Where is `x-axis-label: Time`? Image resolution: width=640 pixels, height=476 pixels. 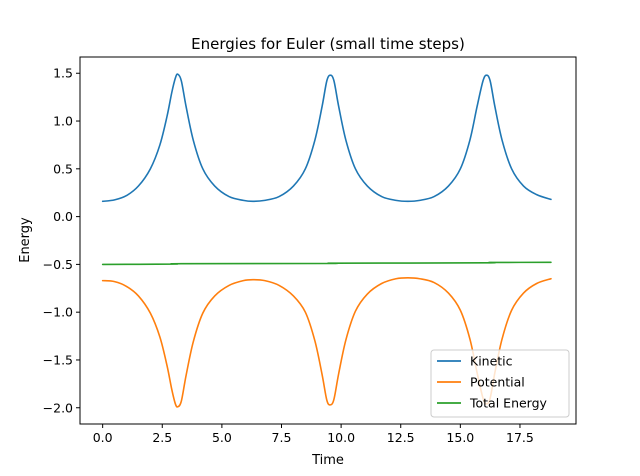 x-axis-label: Time is located at coordinates (327, 460).